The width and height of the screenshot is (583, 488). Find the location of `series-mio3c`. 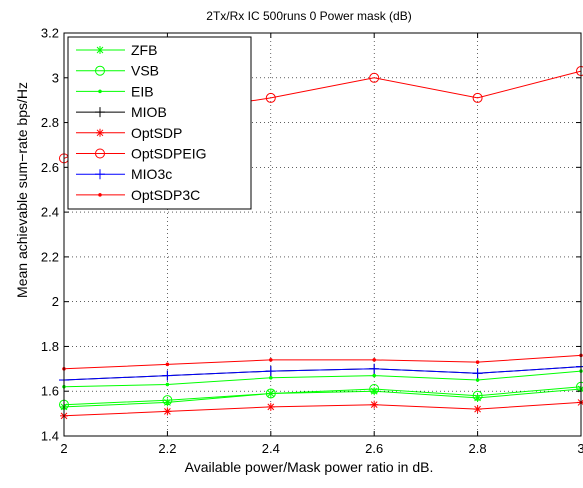

series-mio3c is located at coordinates (321, 373).